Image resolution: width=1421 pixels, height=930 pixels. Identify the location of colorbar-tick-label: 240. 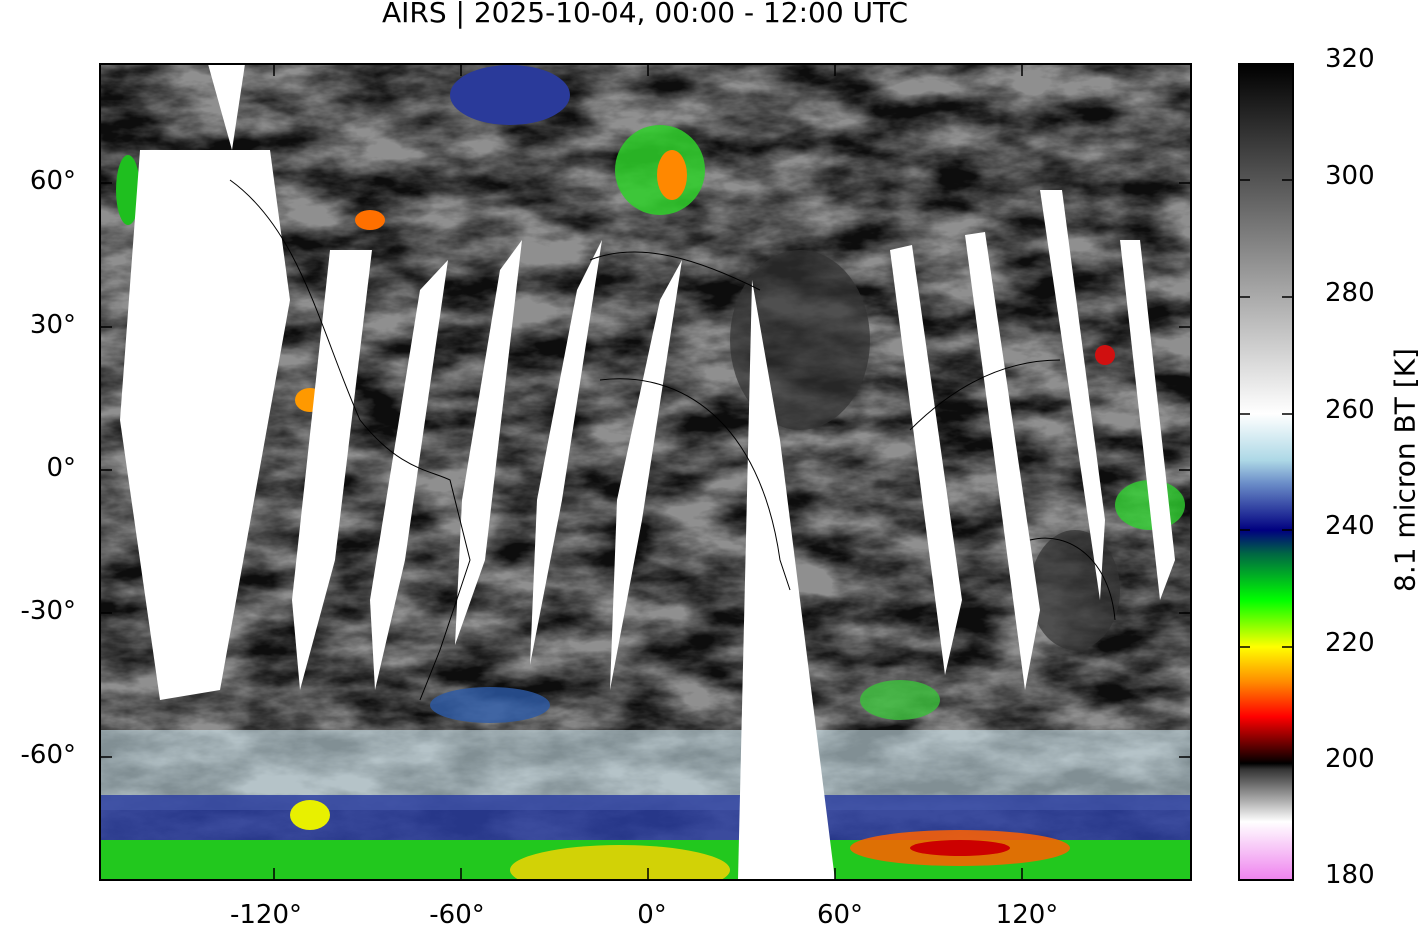
(1350, 526).